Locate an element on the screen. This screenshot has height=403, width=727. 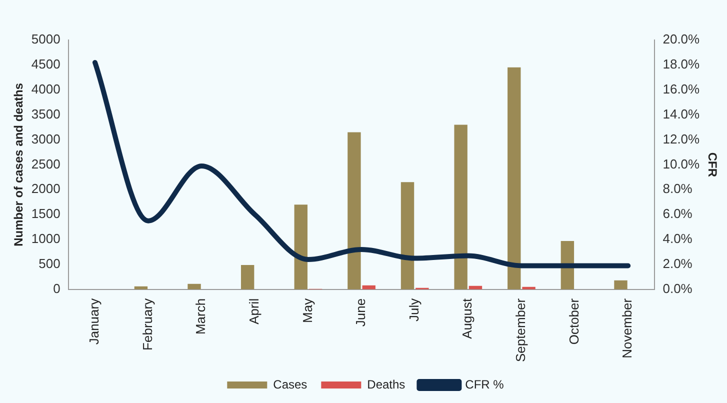
y2-tick-label: 14.0% is located at coordinates (681, 114).